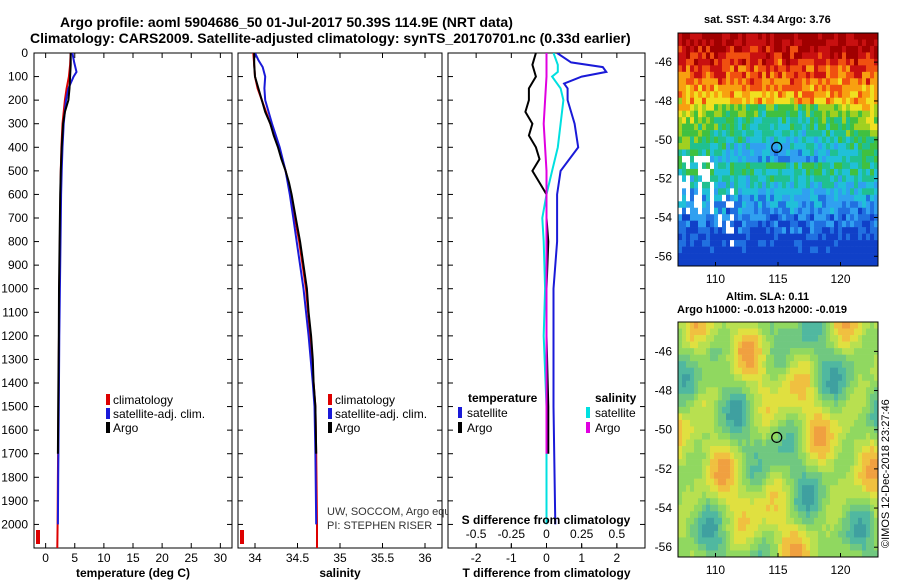  What do you see at coordinates (74, 558) in the screenshot?
I see `x-tick-label: 5` at bounding box center [74, 558].